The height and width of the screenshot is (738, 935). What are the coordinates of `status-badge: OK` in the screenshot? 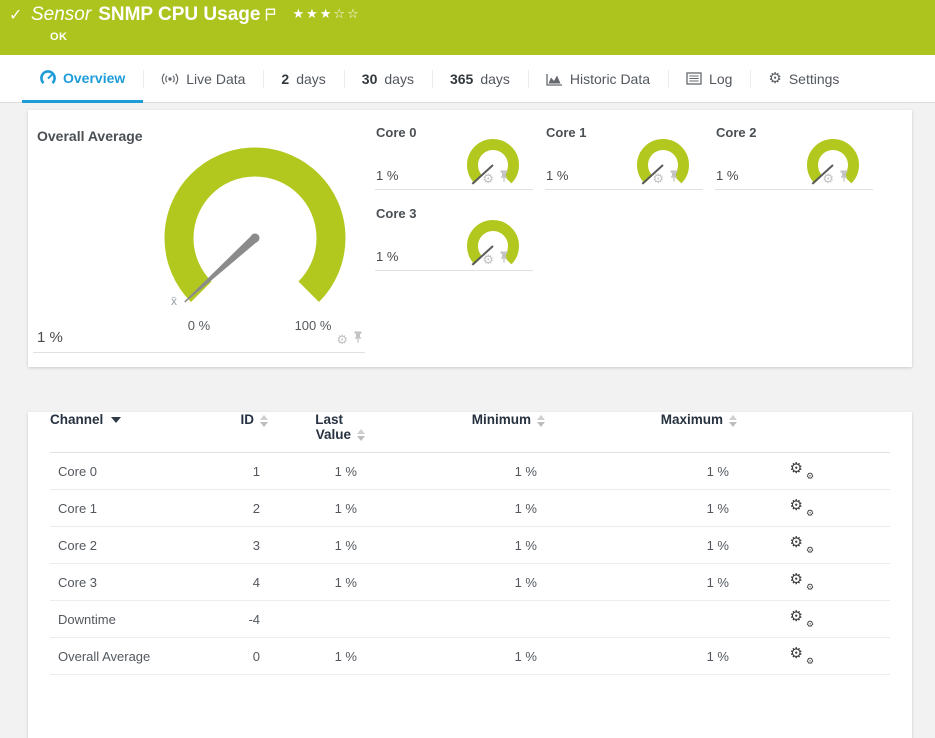 It's located at (59, 37).